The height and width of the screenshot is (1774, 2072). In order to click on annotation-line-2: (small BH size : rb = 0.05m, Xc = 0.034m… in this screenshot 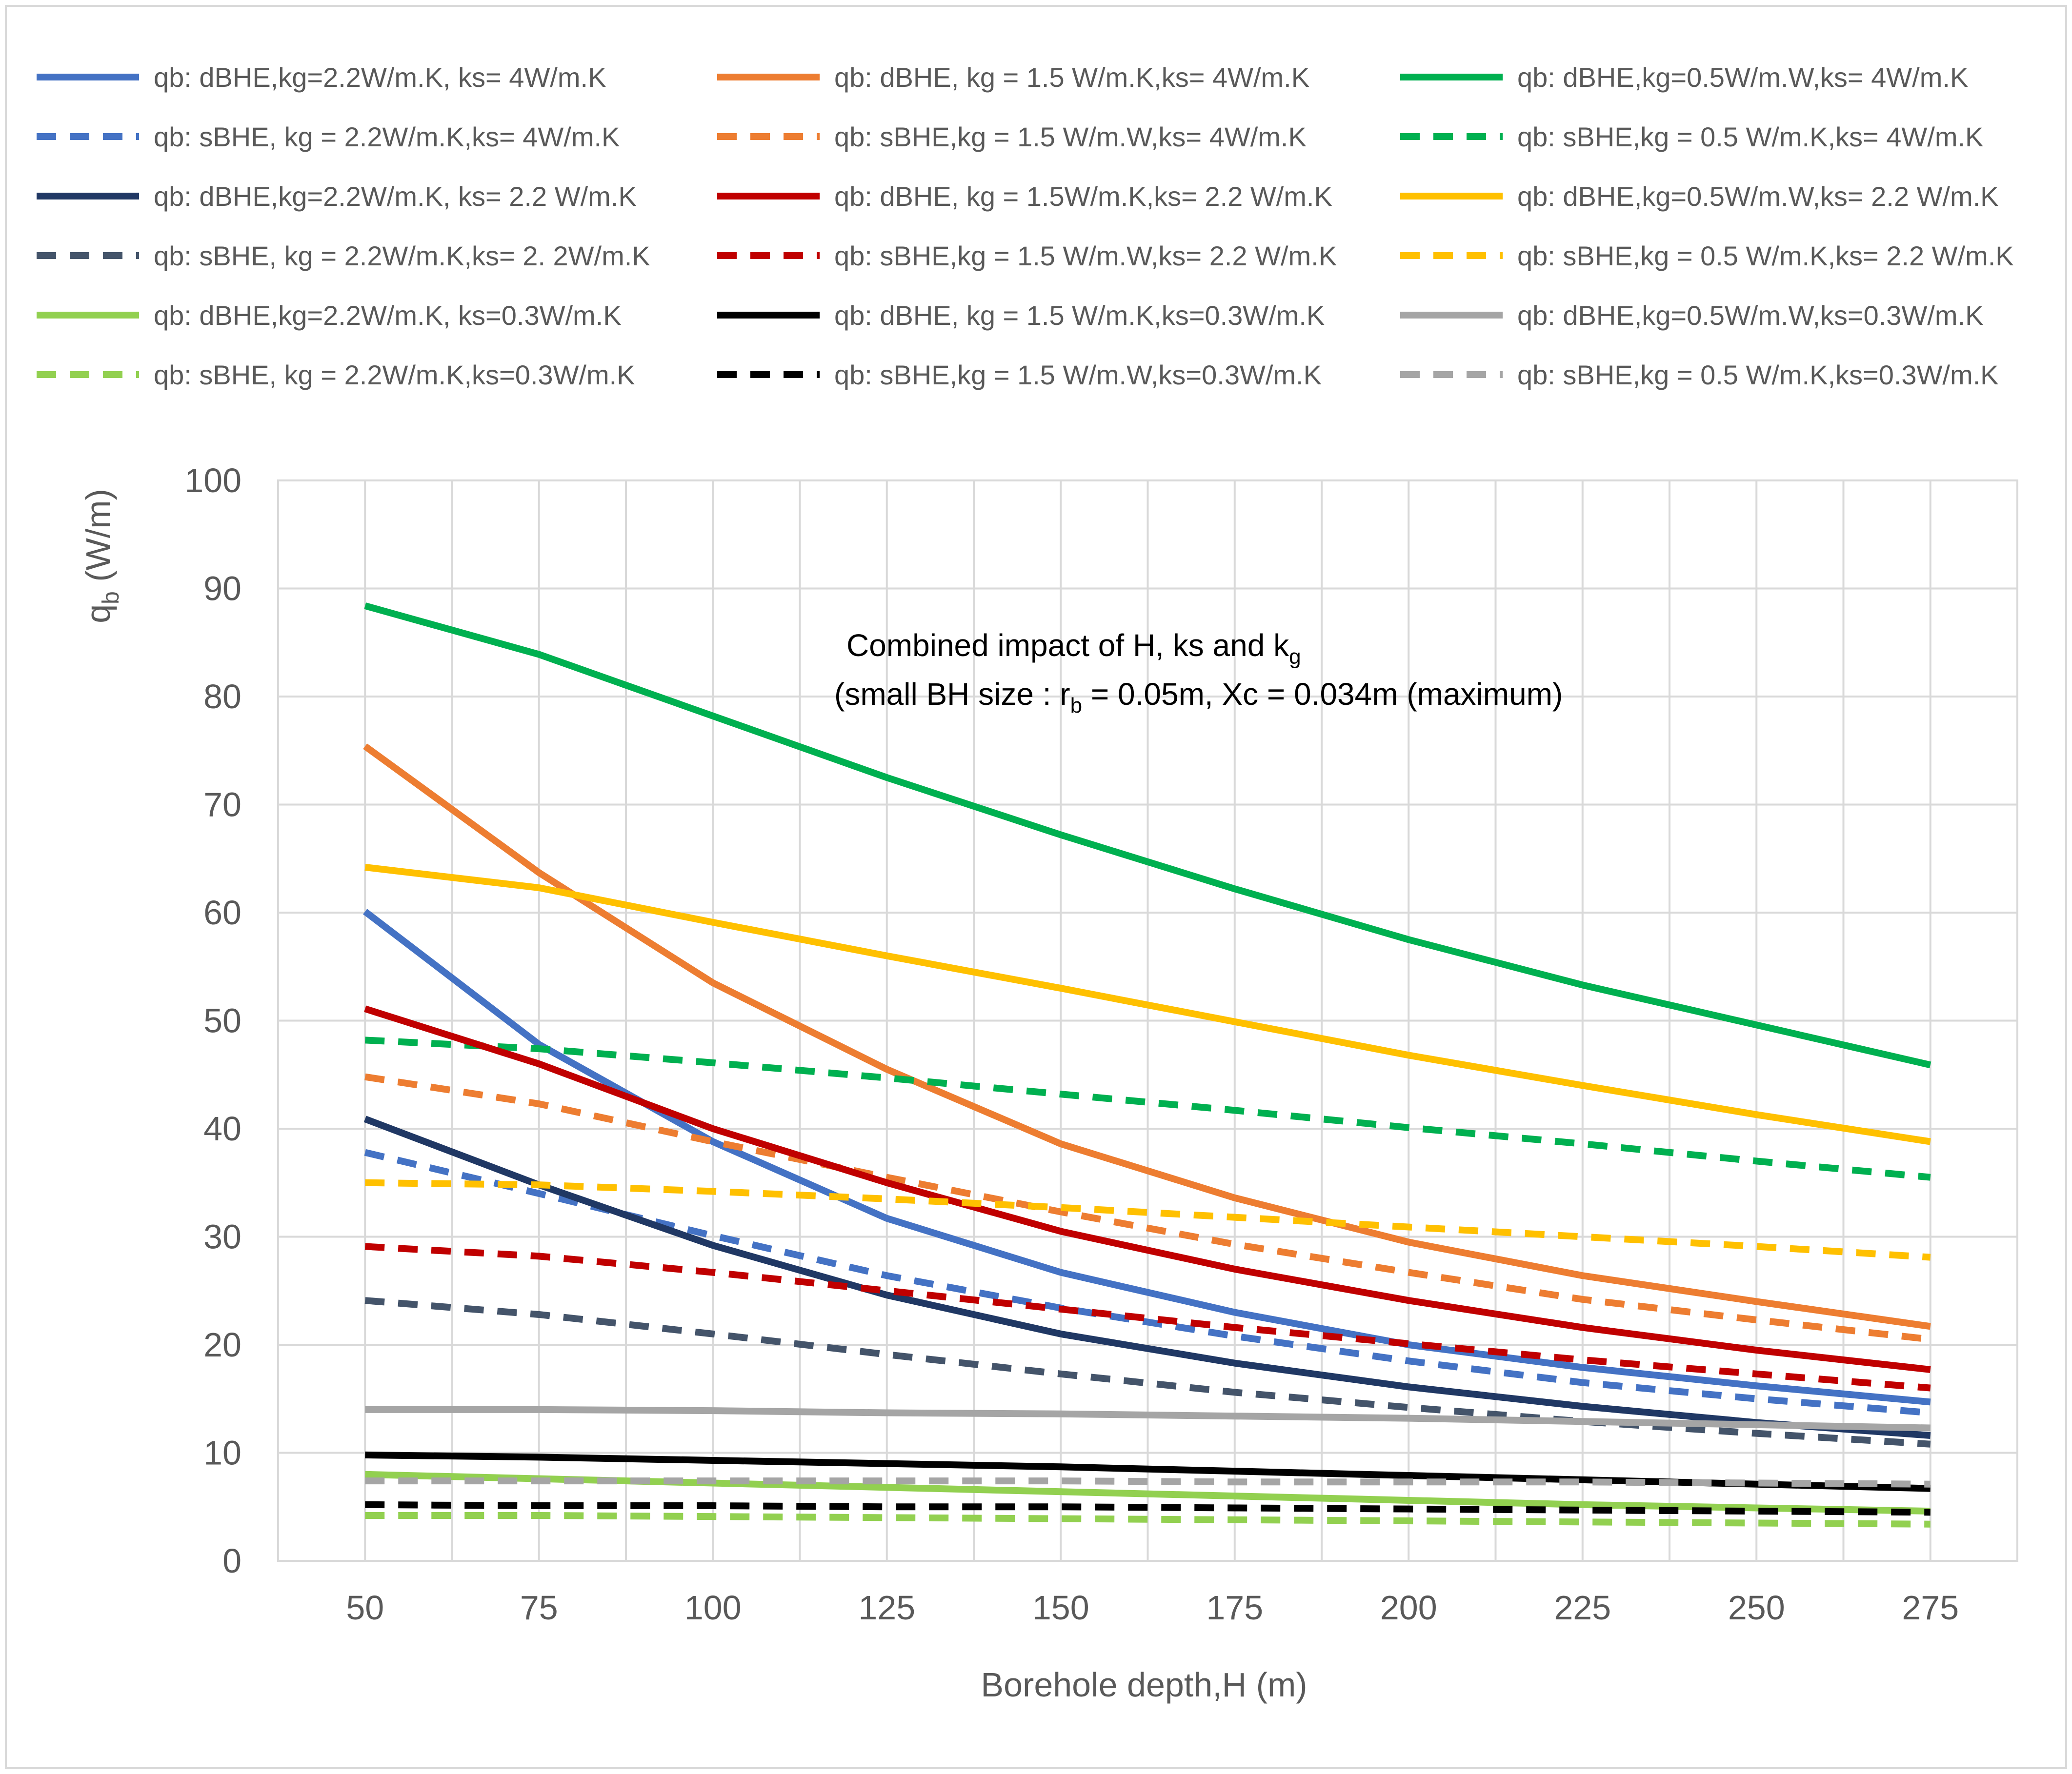, I will do `click(1198, 697)`.